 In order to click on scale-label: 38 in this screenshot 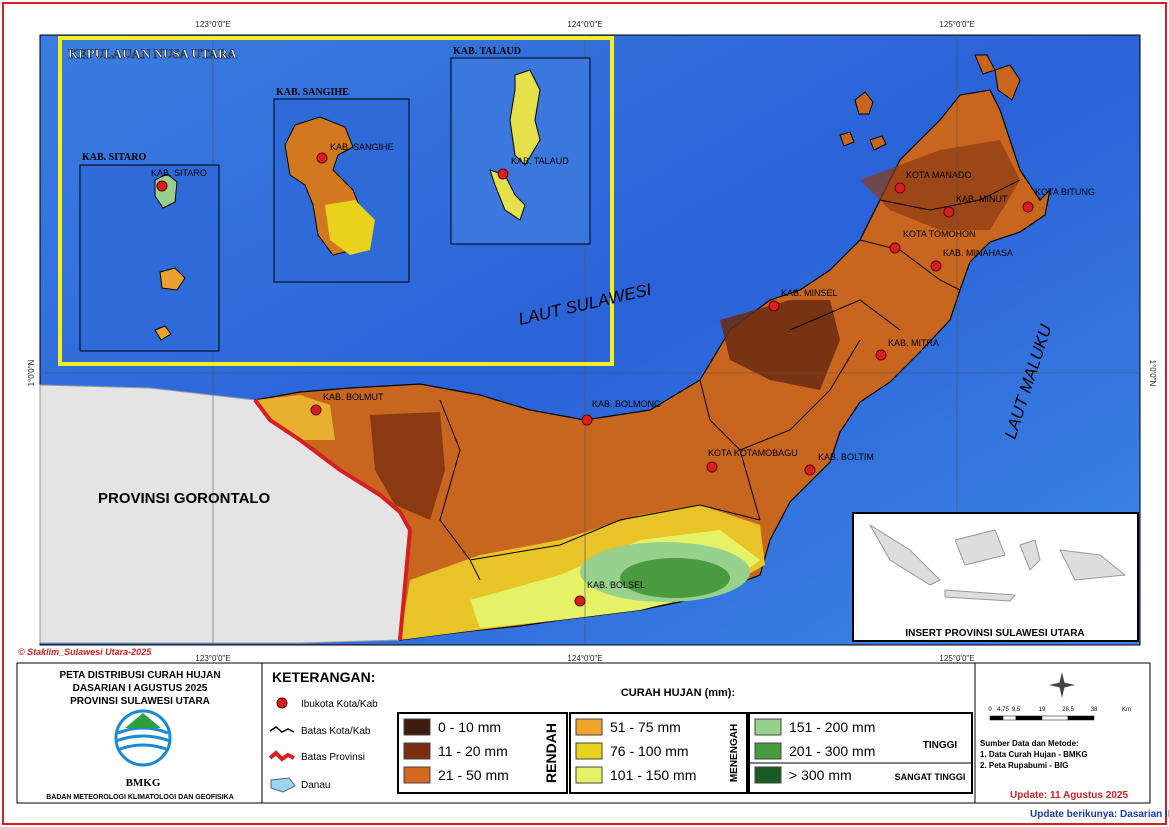, I will do `click(1094, 710)`.